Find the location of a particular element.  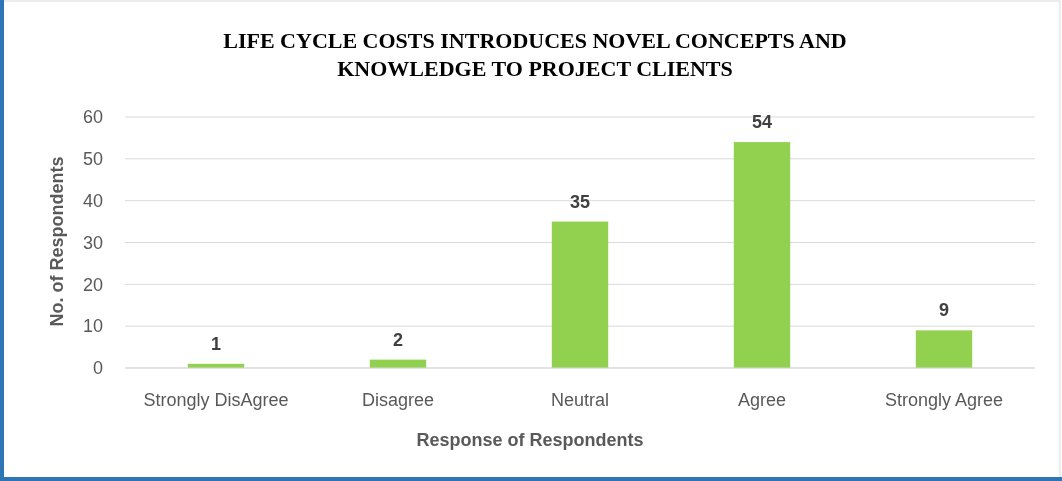

x-tick-label: Agree is located at coordinates (762, 400).